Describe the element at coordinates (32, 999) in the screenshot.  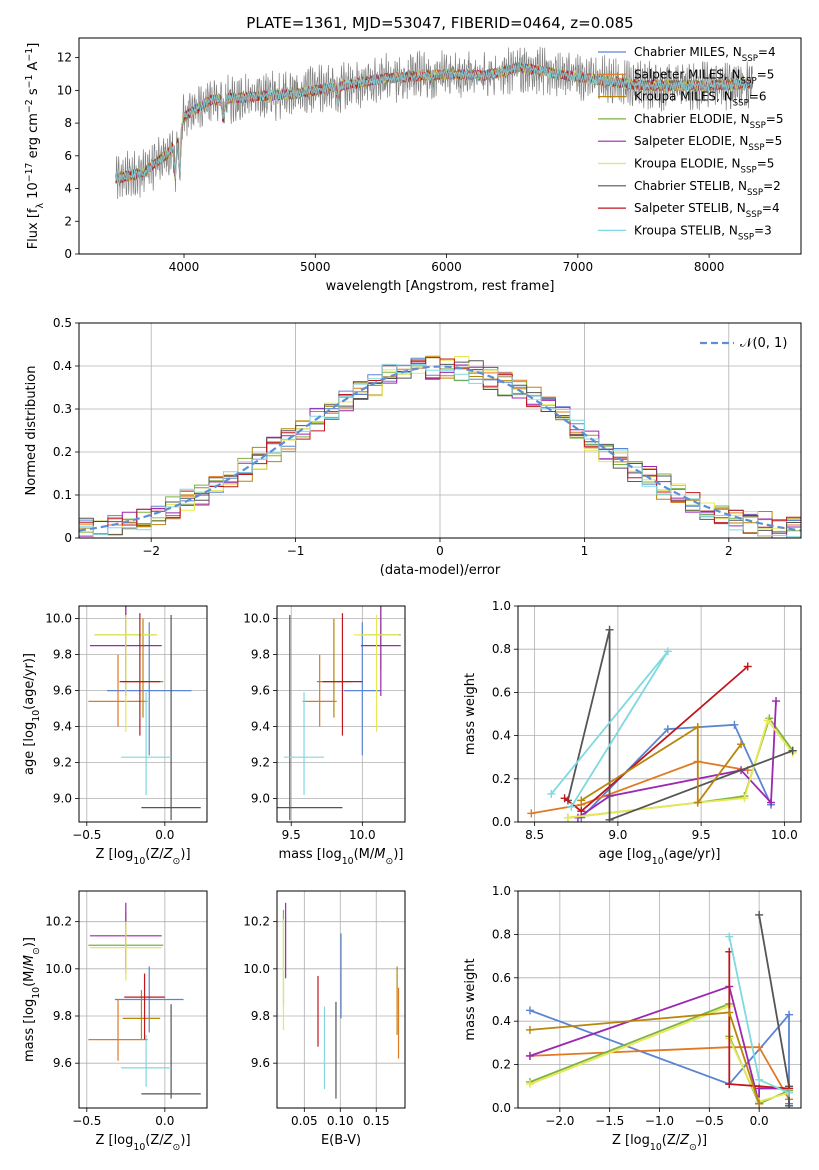
I see `y-axis-label: mass [log10(M/M⊙)]` at that location.